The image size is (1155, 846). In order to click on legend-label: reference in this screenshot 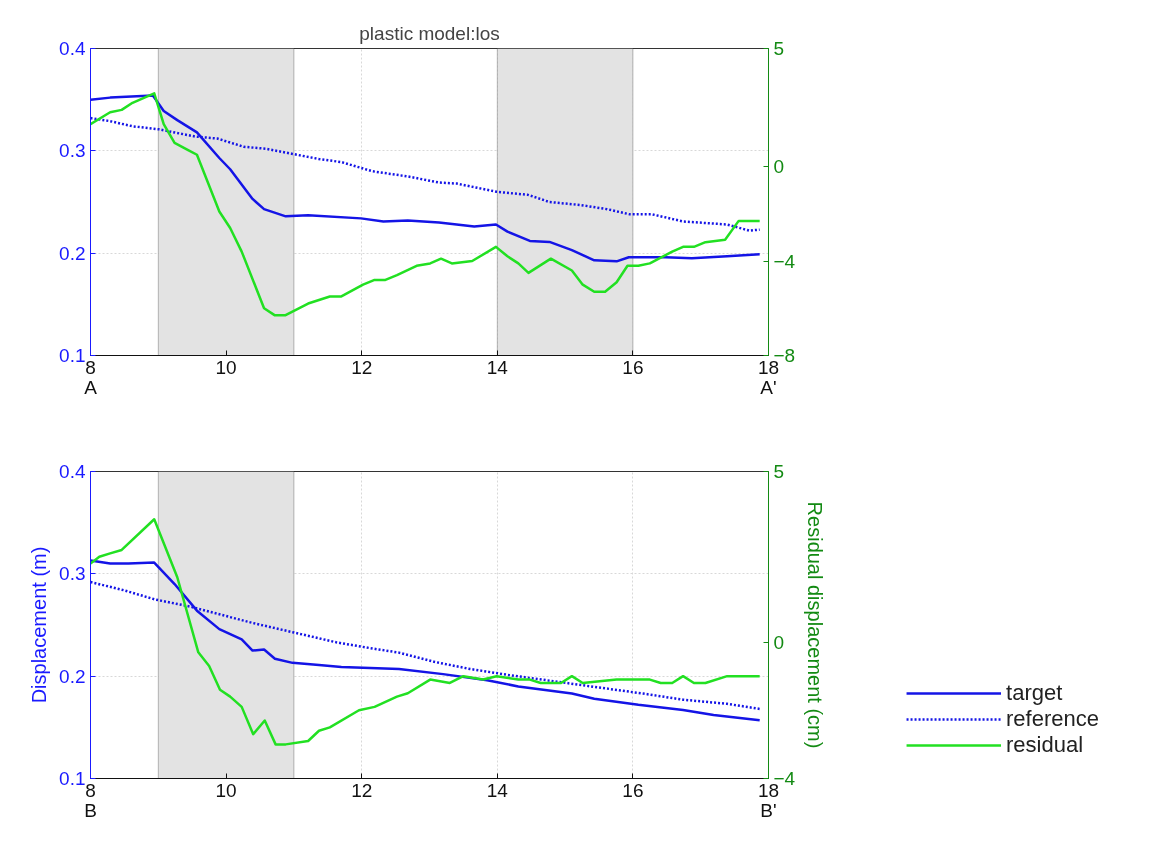, I will do `click(1052, 719)`.